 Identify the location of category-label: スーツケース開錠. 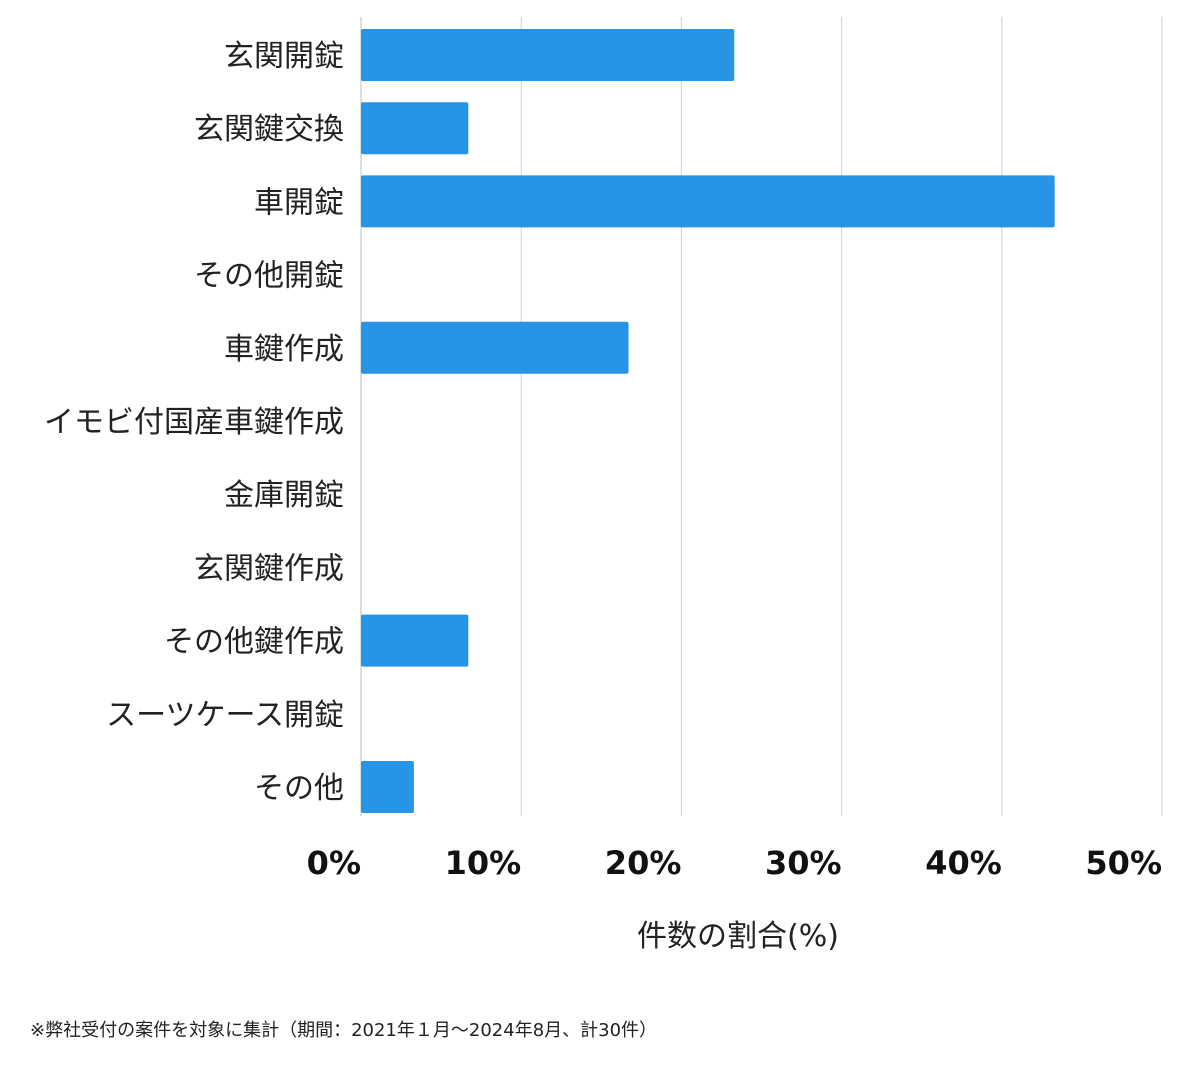
(225, 715).